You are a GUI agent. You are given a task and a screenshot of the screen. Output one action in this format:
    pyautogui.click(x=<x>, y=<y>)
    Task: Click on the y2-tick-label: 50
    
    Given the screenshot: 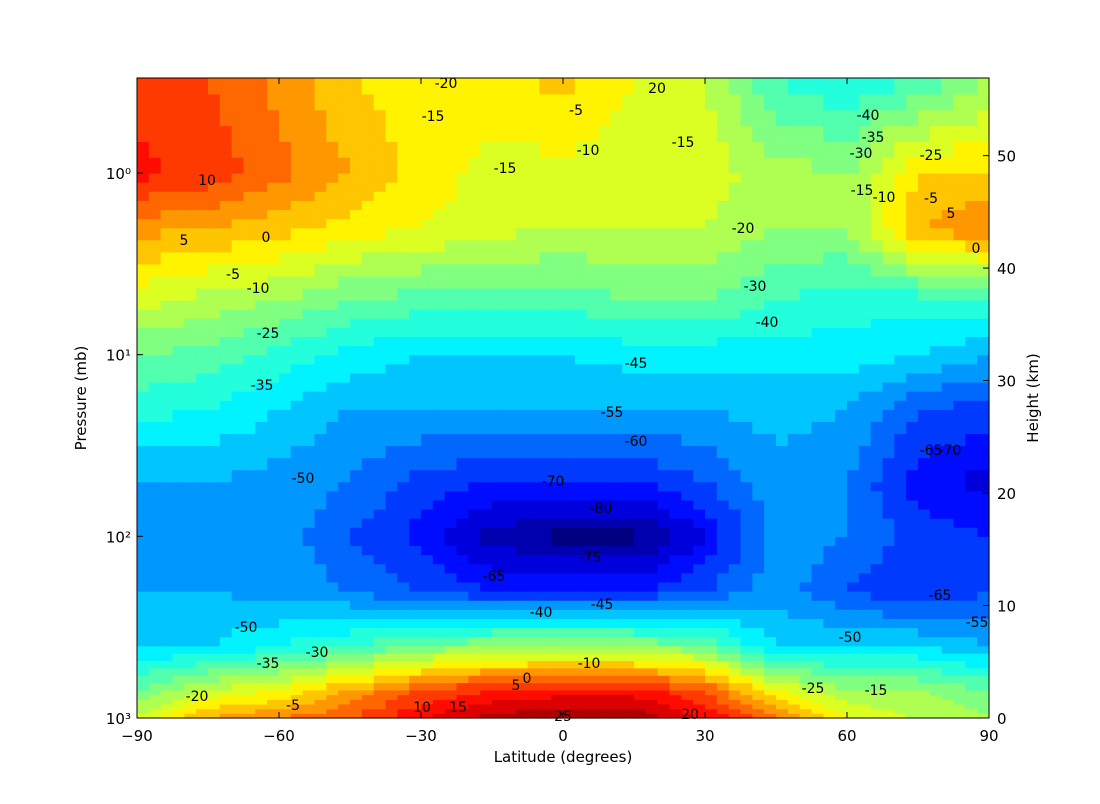 What is the action you would take?
    pyautogui.click(x=1006, y=157)
    